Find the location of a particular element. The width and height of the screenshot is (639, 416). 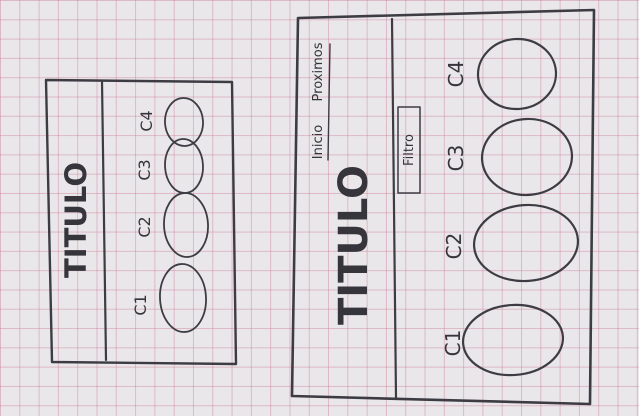

filter-label: Filtro is located at coordinates (409, 150).